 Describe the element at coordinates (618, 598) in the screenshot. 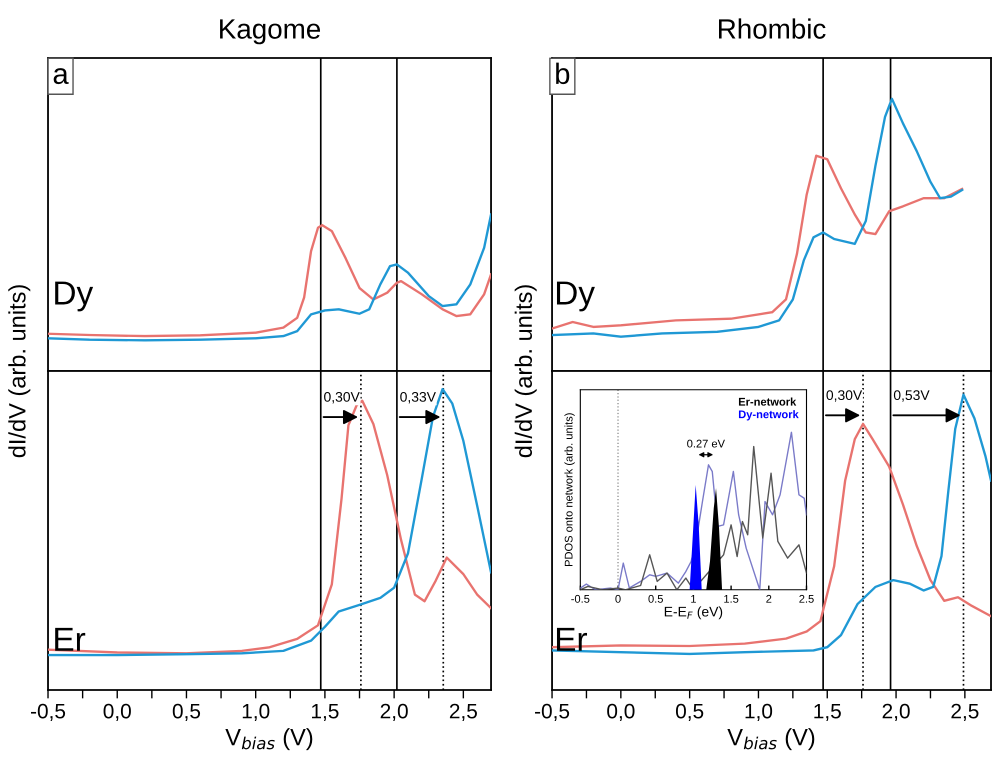

I see `x-tick-label: 0` at that location.